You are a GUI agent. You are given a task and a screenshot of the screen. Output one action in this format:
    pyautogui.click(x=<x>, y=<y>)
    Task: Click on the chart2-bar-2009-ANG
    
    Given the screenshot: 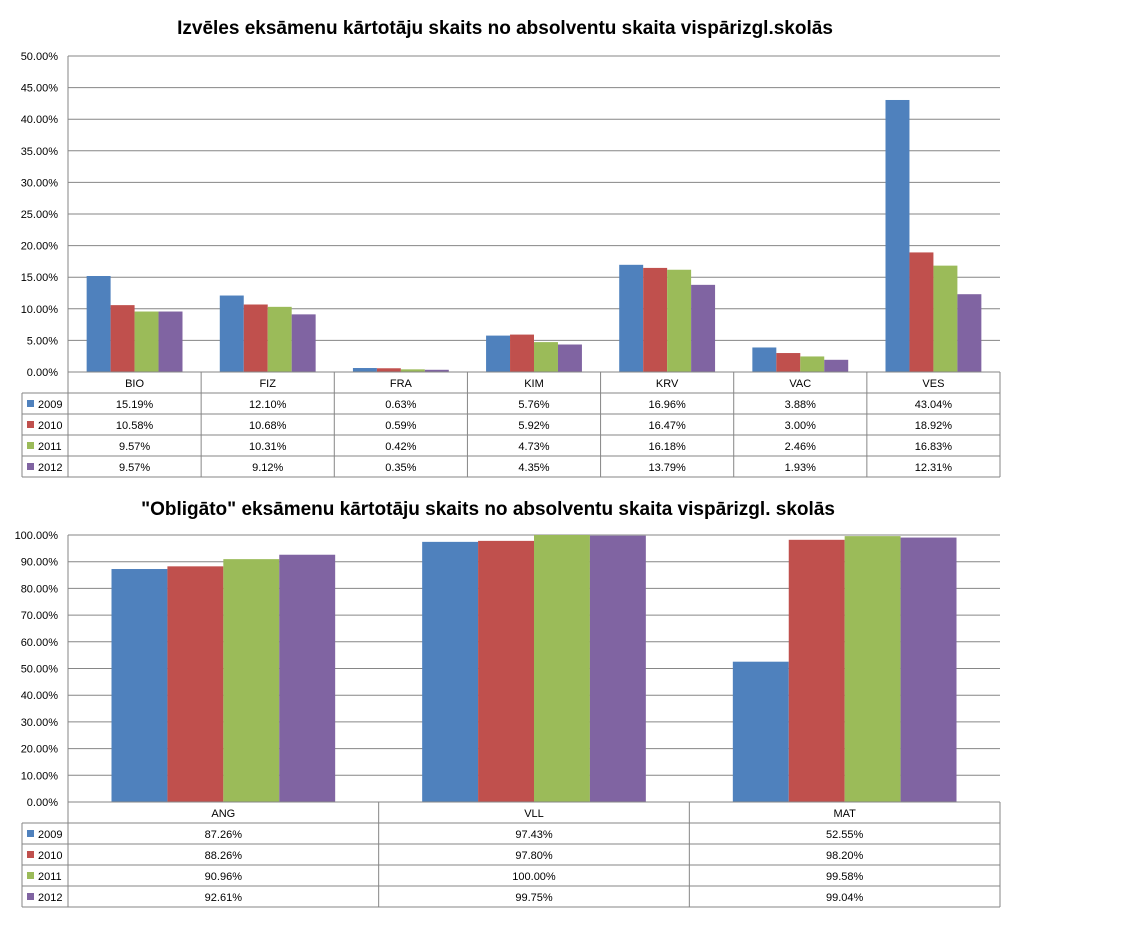 What is the action you would take?
    pyautogui.click(x=139, y=685)
    